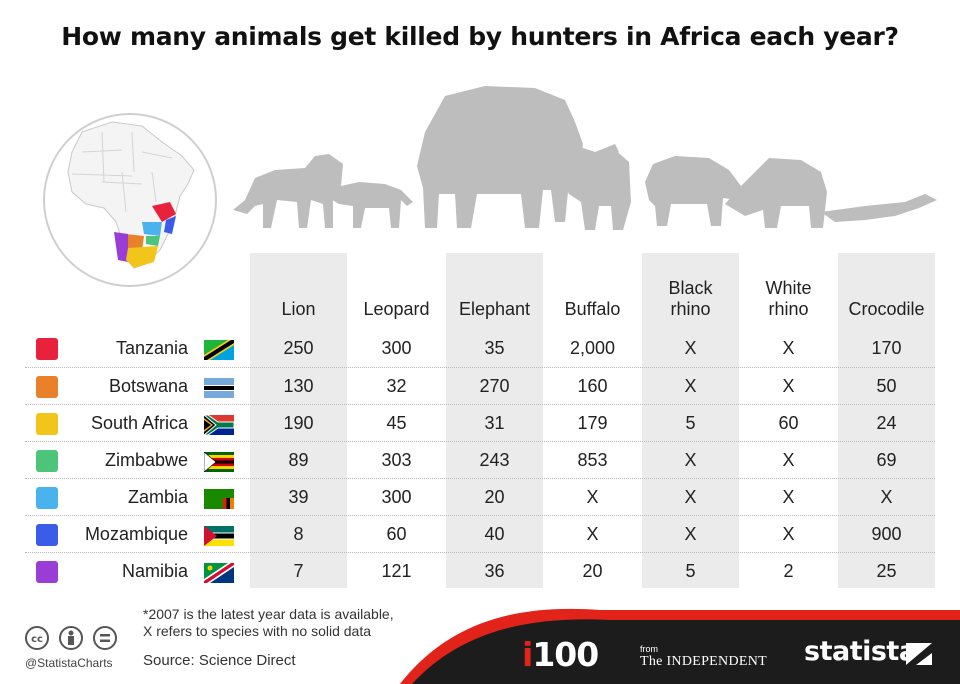 Image resolution: width=960 pixels, height=684 pixels. I want to click on zimbabwe-region, so click(153, 241).